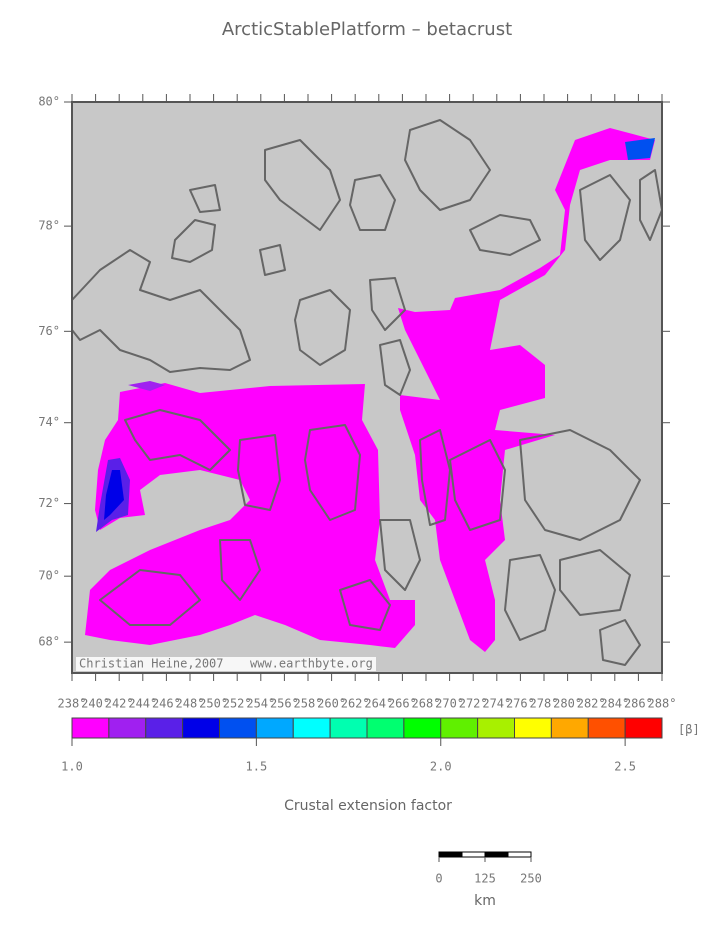 The height and width of the screenshot is (928, 720). Describe the element at coordinates (311, 664) in the screenshot. I see `credit: www.earthbyte.org` at that location.